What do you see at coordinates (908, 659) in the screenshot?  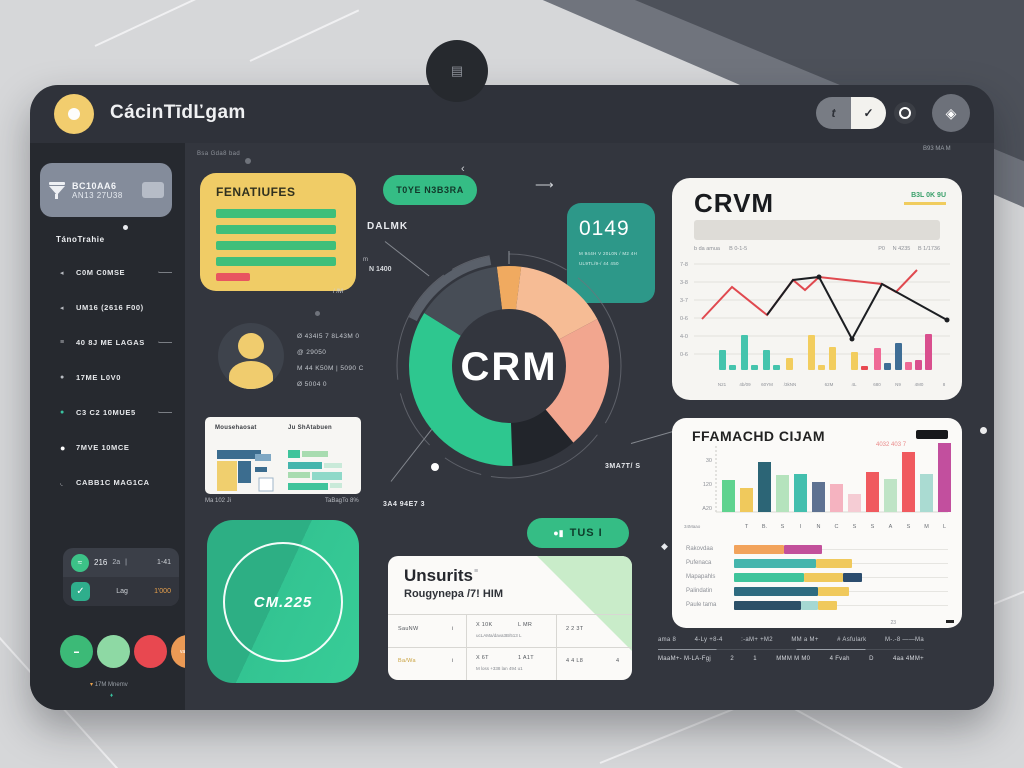 I see `footer-item: 4aa 4MM+` at bounding box center [908, 659].